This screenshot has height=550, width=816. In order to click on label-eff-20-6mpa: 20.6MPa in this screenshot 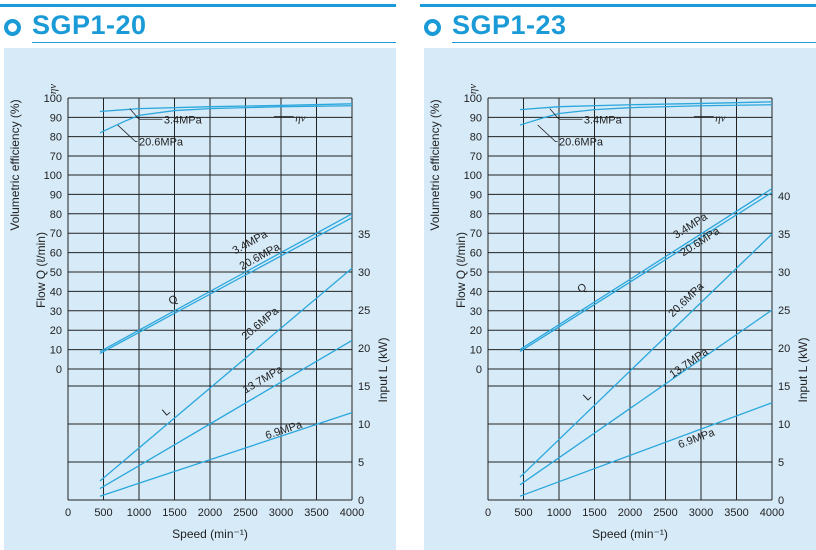, I will do `click(581, 143)`.